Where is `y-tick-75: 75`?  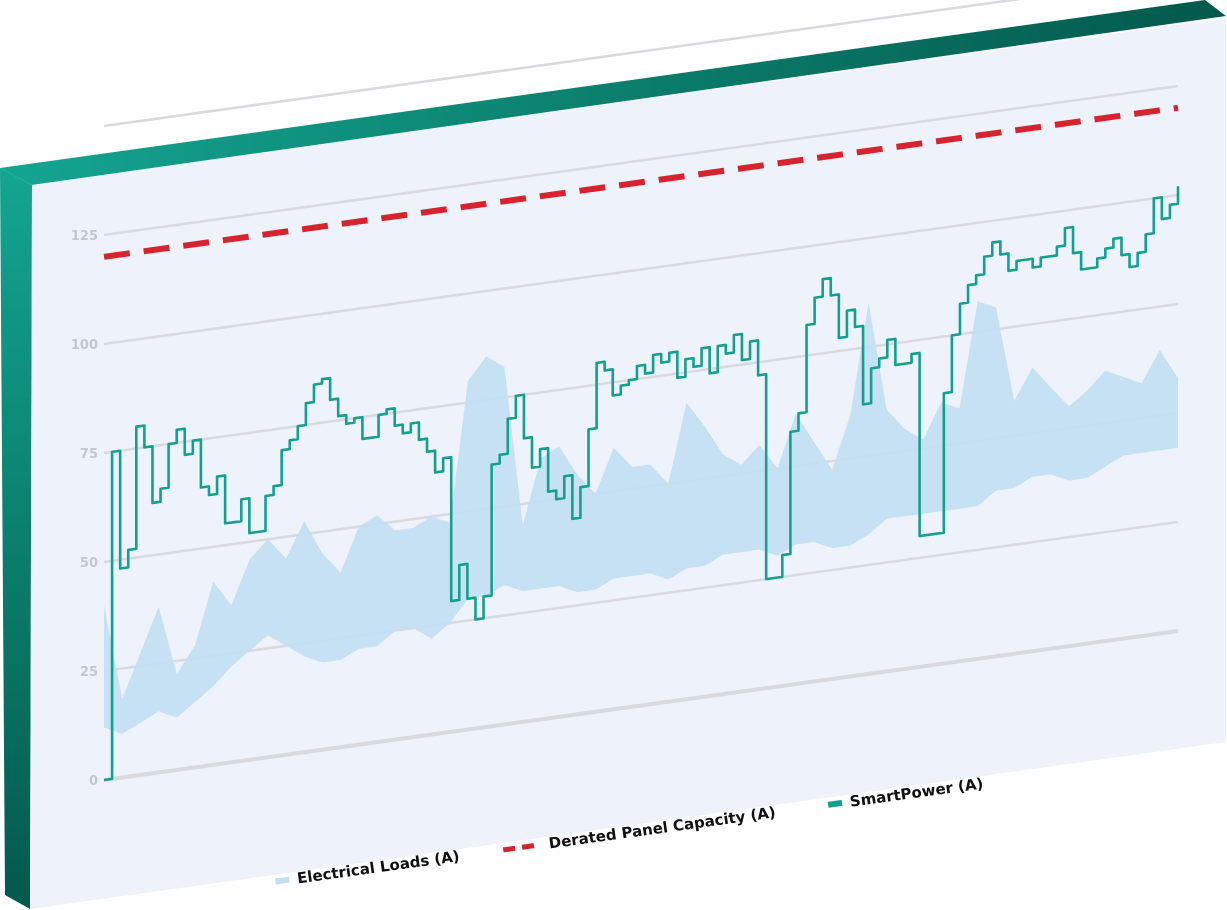 y-tick-75: 75 is located at coordinates (89, 454).